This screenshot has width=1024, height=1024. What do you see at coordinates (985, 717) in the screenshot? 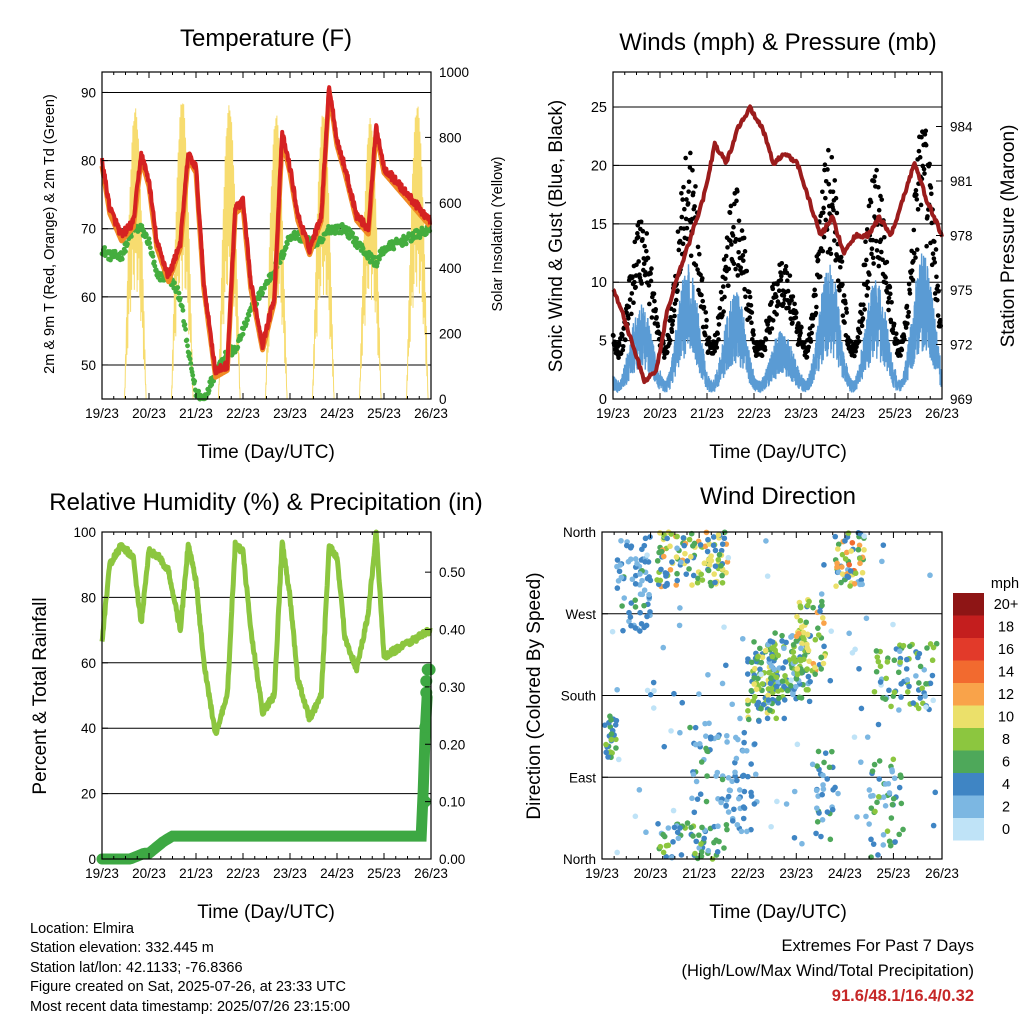
I see `speed-legend: 20+ 18 16 14 12 10 8 6 4 2 0` at bounding box center [985, 717].